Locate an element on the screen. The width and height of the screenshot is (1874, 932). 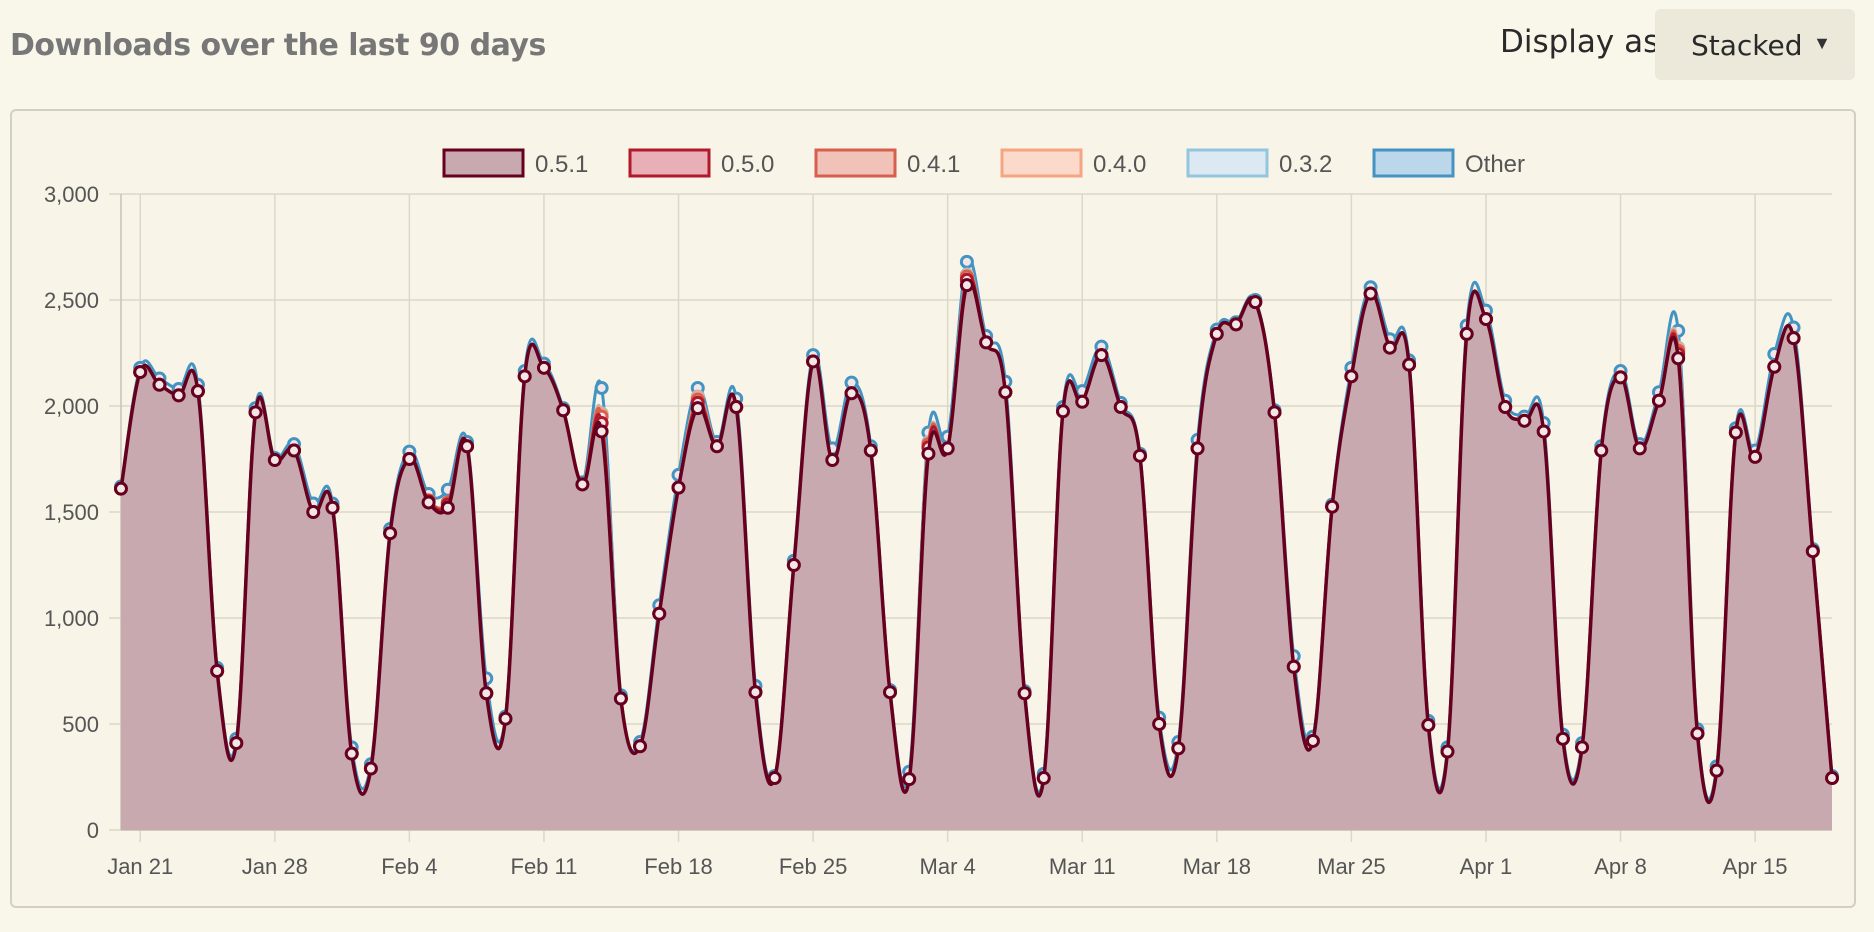
x-tick-label: Jan 21 is located at coordinates (140, 866).